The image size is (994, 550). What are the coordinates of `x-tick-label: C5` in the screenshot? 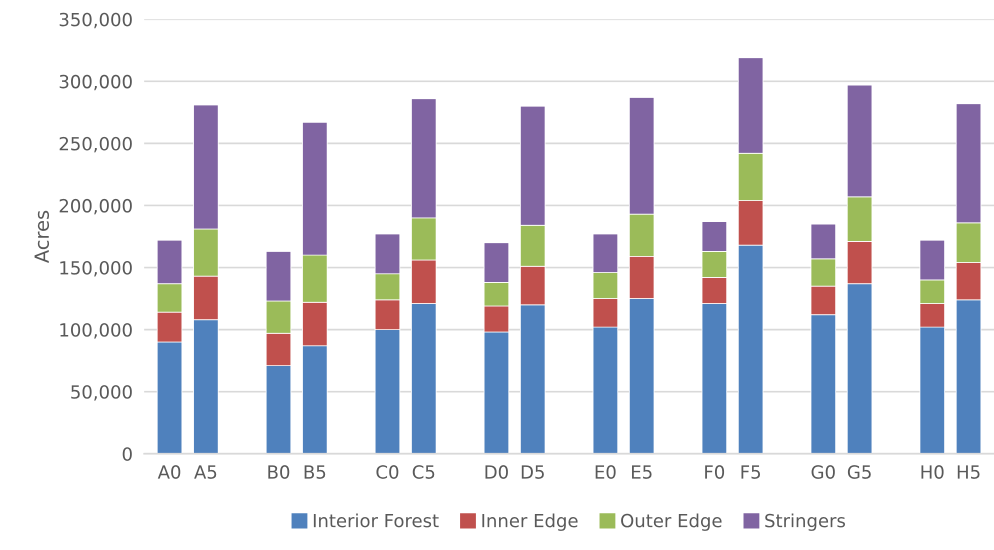 It's located at (423, 472).